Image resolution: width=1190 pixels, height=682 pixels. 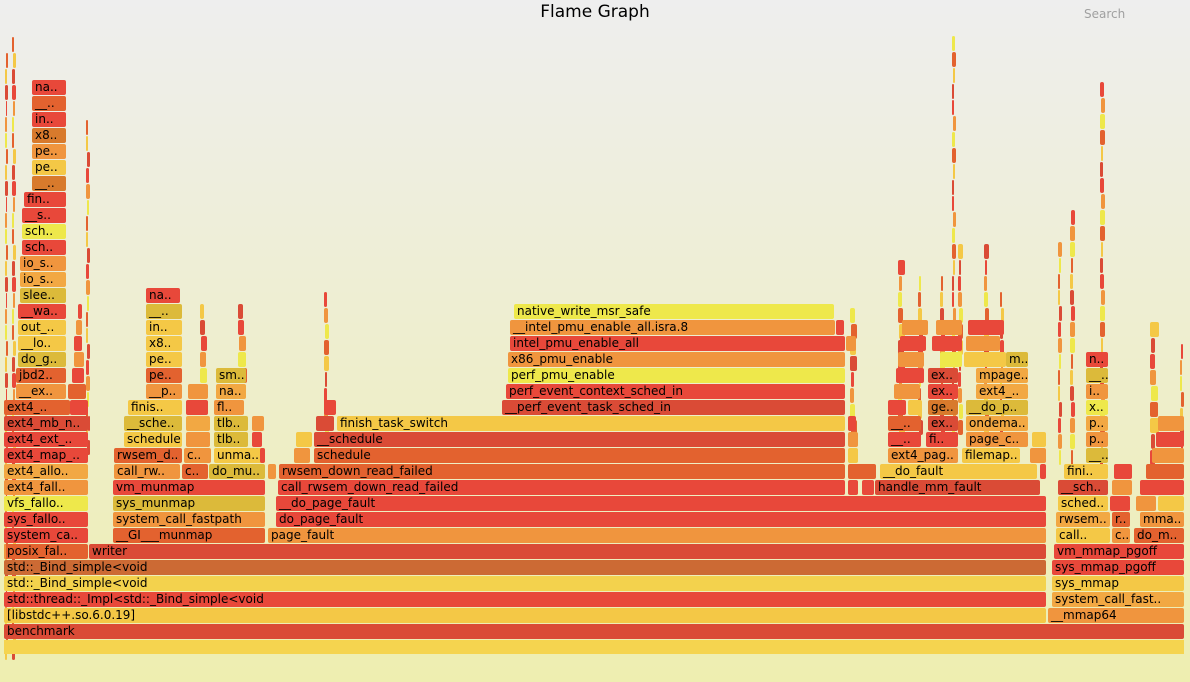 What do you see at coordinates (1162, 519) in the screenshot?
I see `stack-frame: mma..` at bounding box center [1162, 519].